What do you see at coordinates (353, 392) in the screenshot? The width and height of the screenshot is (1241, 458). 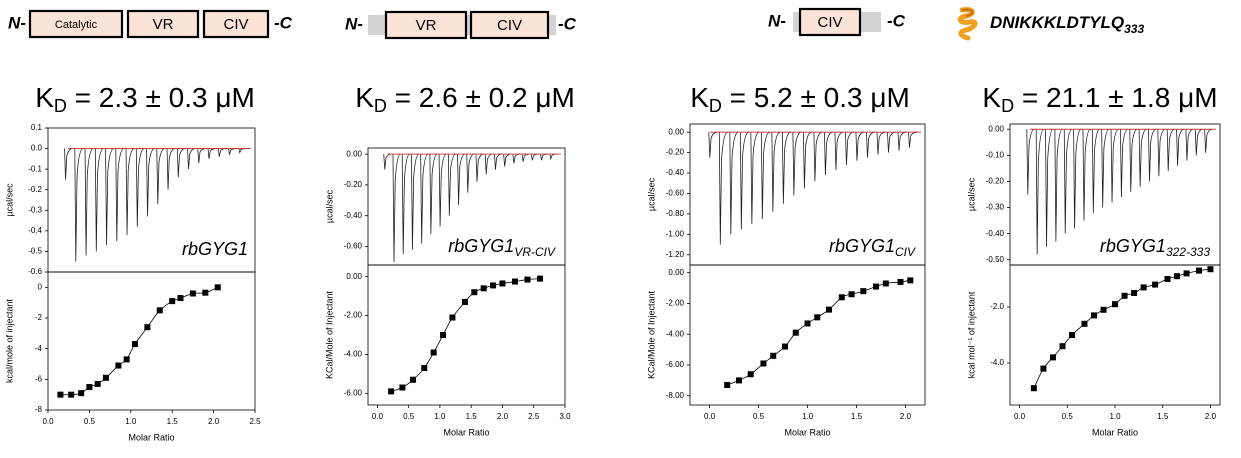 I see `y-tick-label: -6.00` at bounding box center [353, 392].